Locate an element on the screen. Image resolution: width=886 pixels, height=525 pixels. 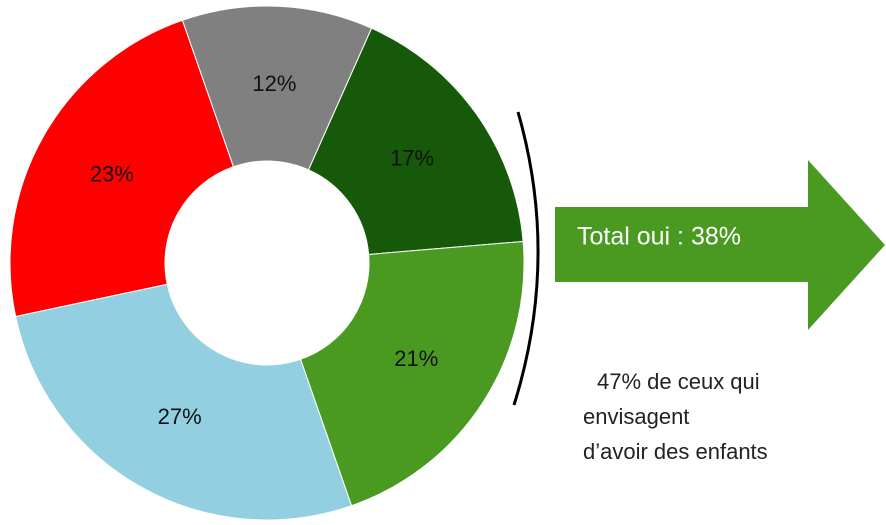
data-label: 23% is located at coordinates (112, 173).